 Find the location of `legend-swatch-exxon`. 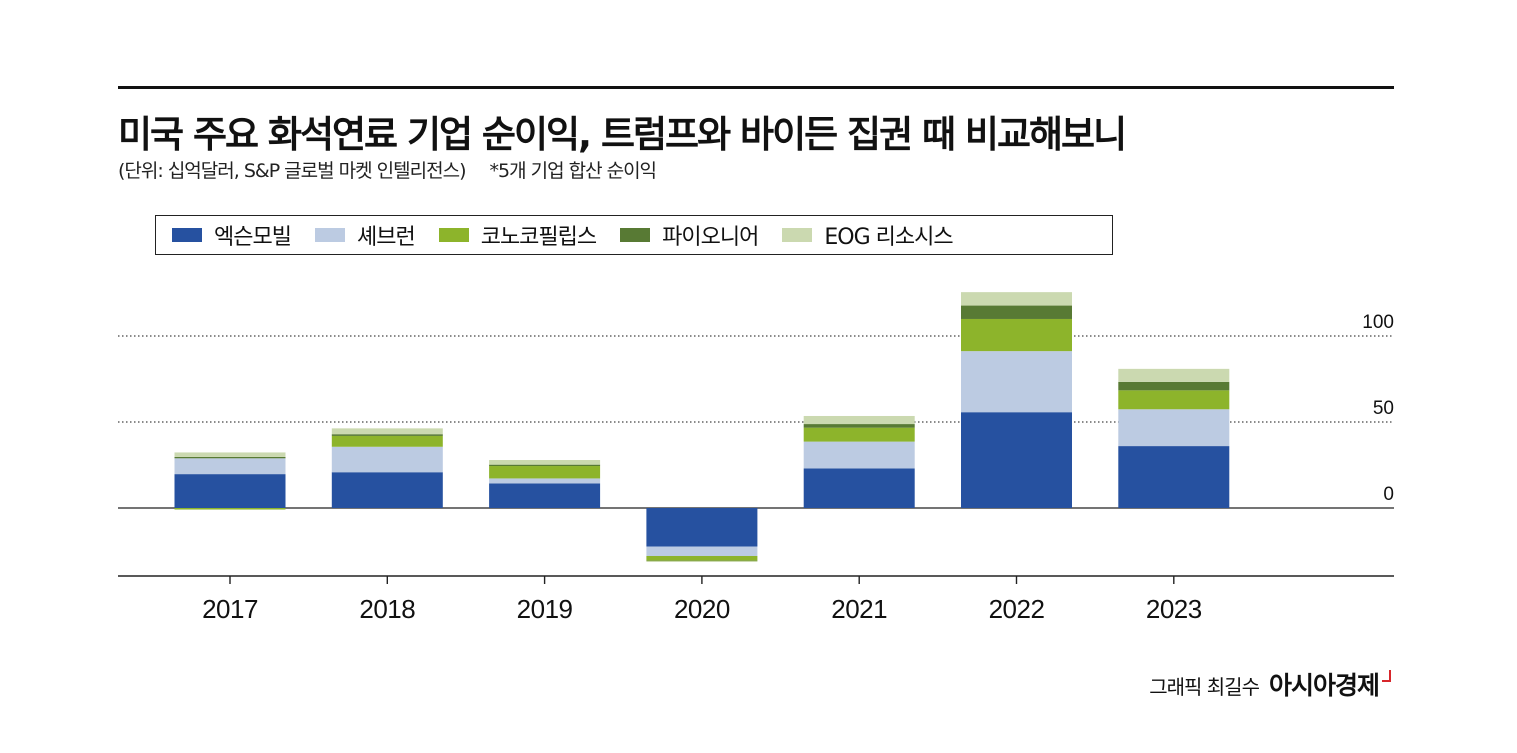

legend-swatch-exxon is located at coordinates (187, 235).